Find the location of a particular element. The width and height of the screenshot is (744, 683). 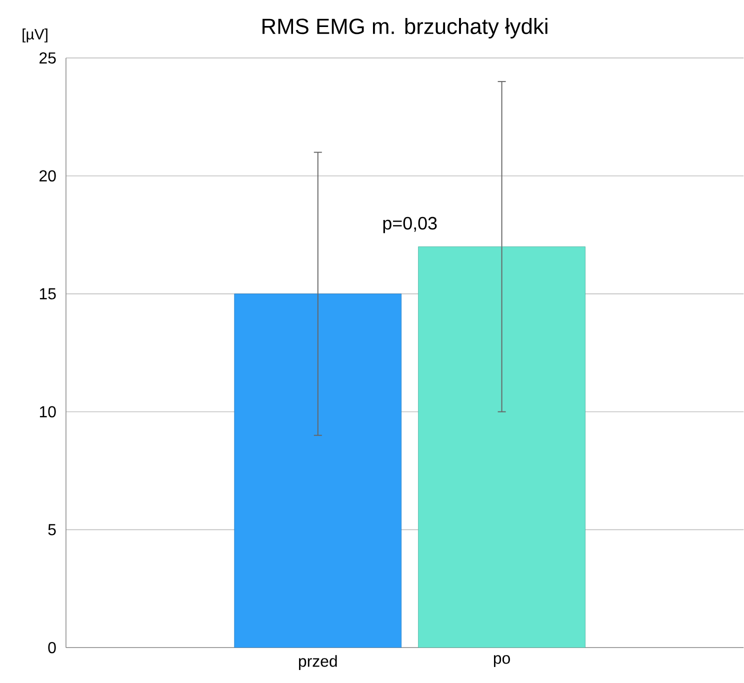

y-axis-title: [µV] is located at coordinates (35, 35).